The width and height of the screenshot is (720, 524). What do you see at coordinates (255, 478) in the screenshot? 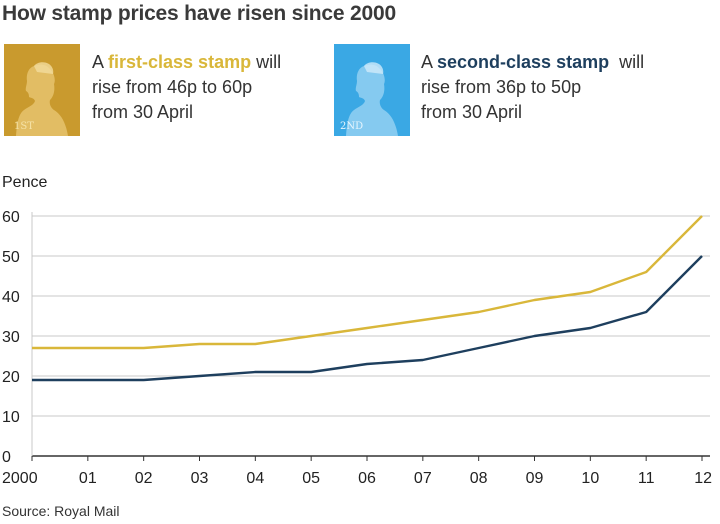
I see `x-tick-label: 04` at bounding box center [255, 478].